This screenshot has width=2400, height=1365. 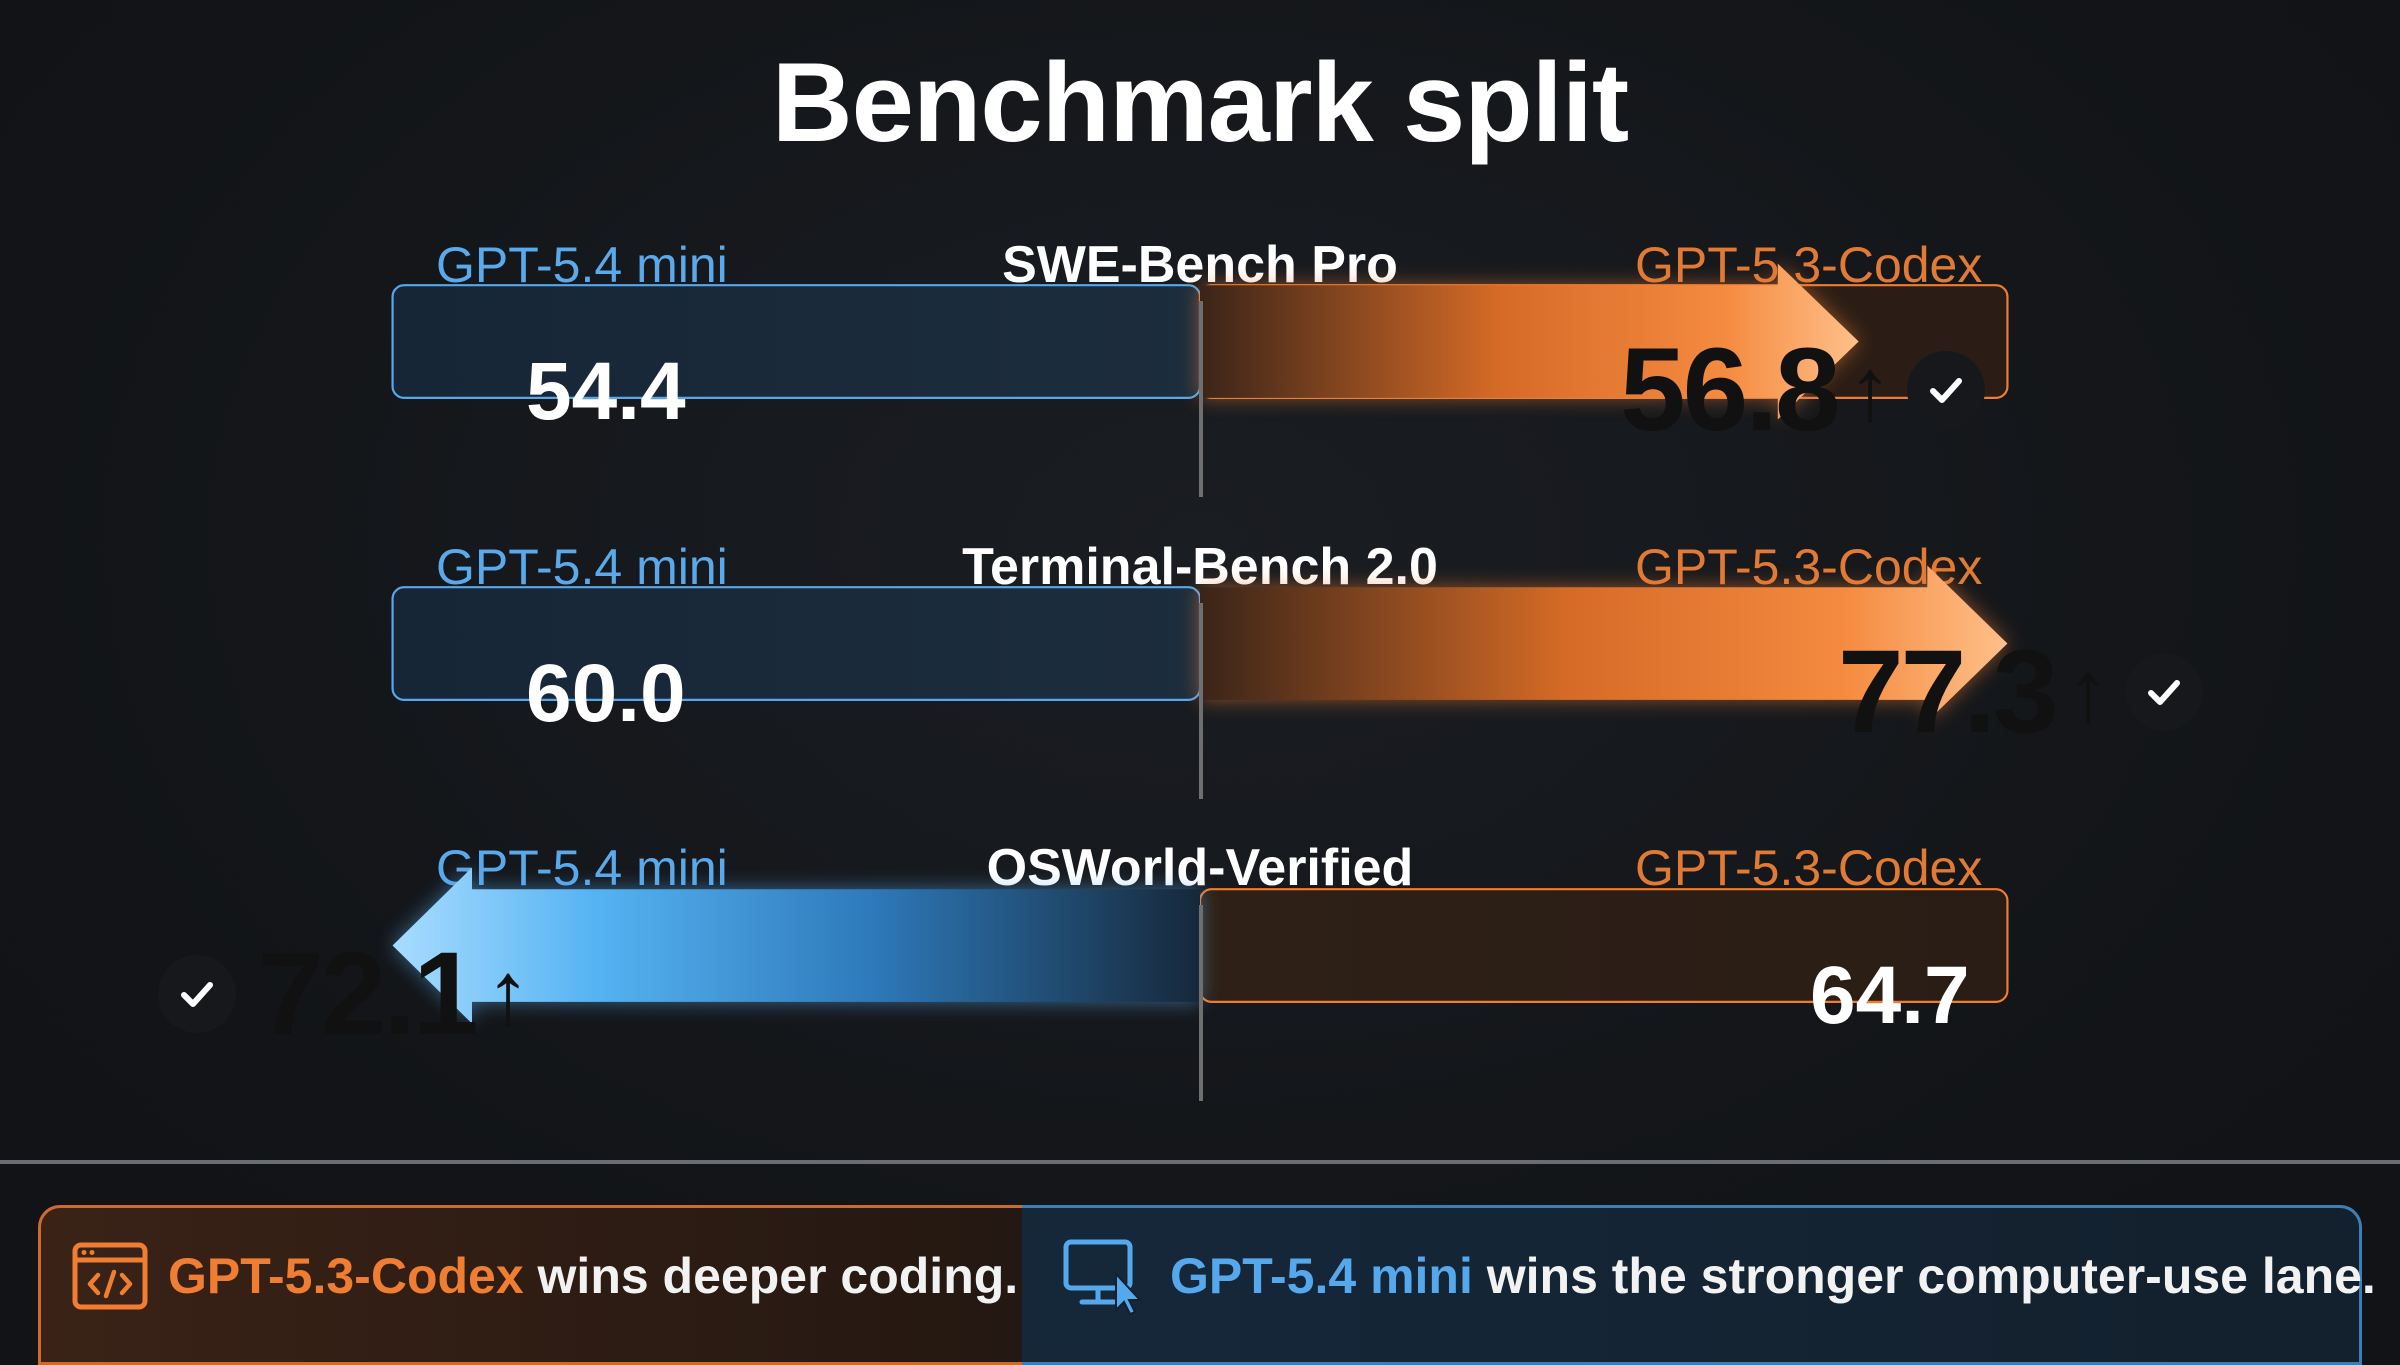 I want to click on footer-mini-panel, so click(x=1692, y=1285).